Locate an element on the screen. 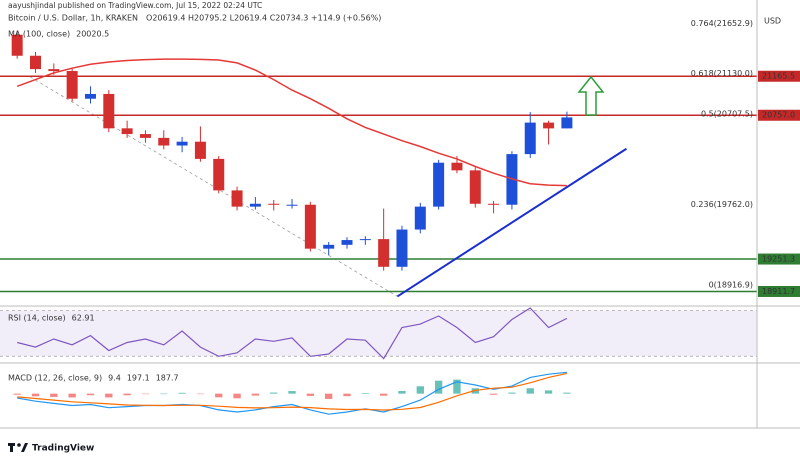  price-level-label: 18911.7 is located at coordinates (778, 291).